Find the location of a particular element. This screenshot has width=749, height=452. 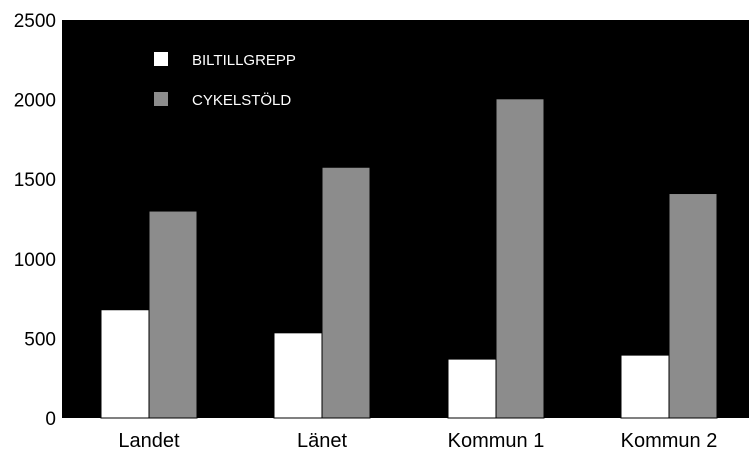

x-category-label: Länet is located at coordinates (322, 441).